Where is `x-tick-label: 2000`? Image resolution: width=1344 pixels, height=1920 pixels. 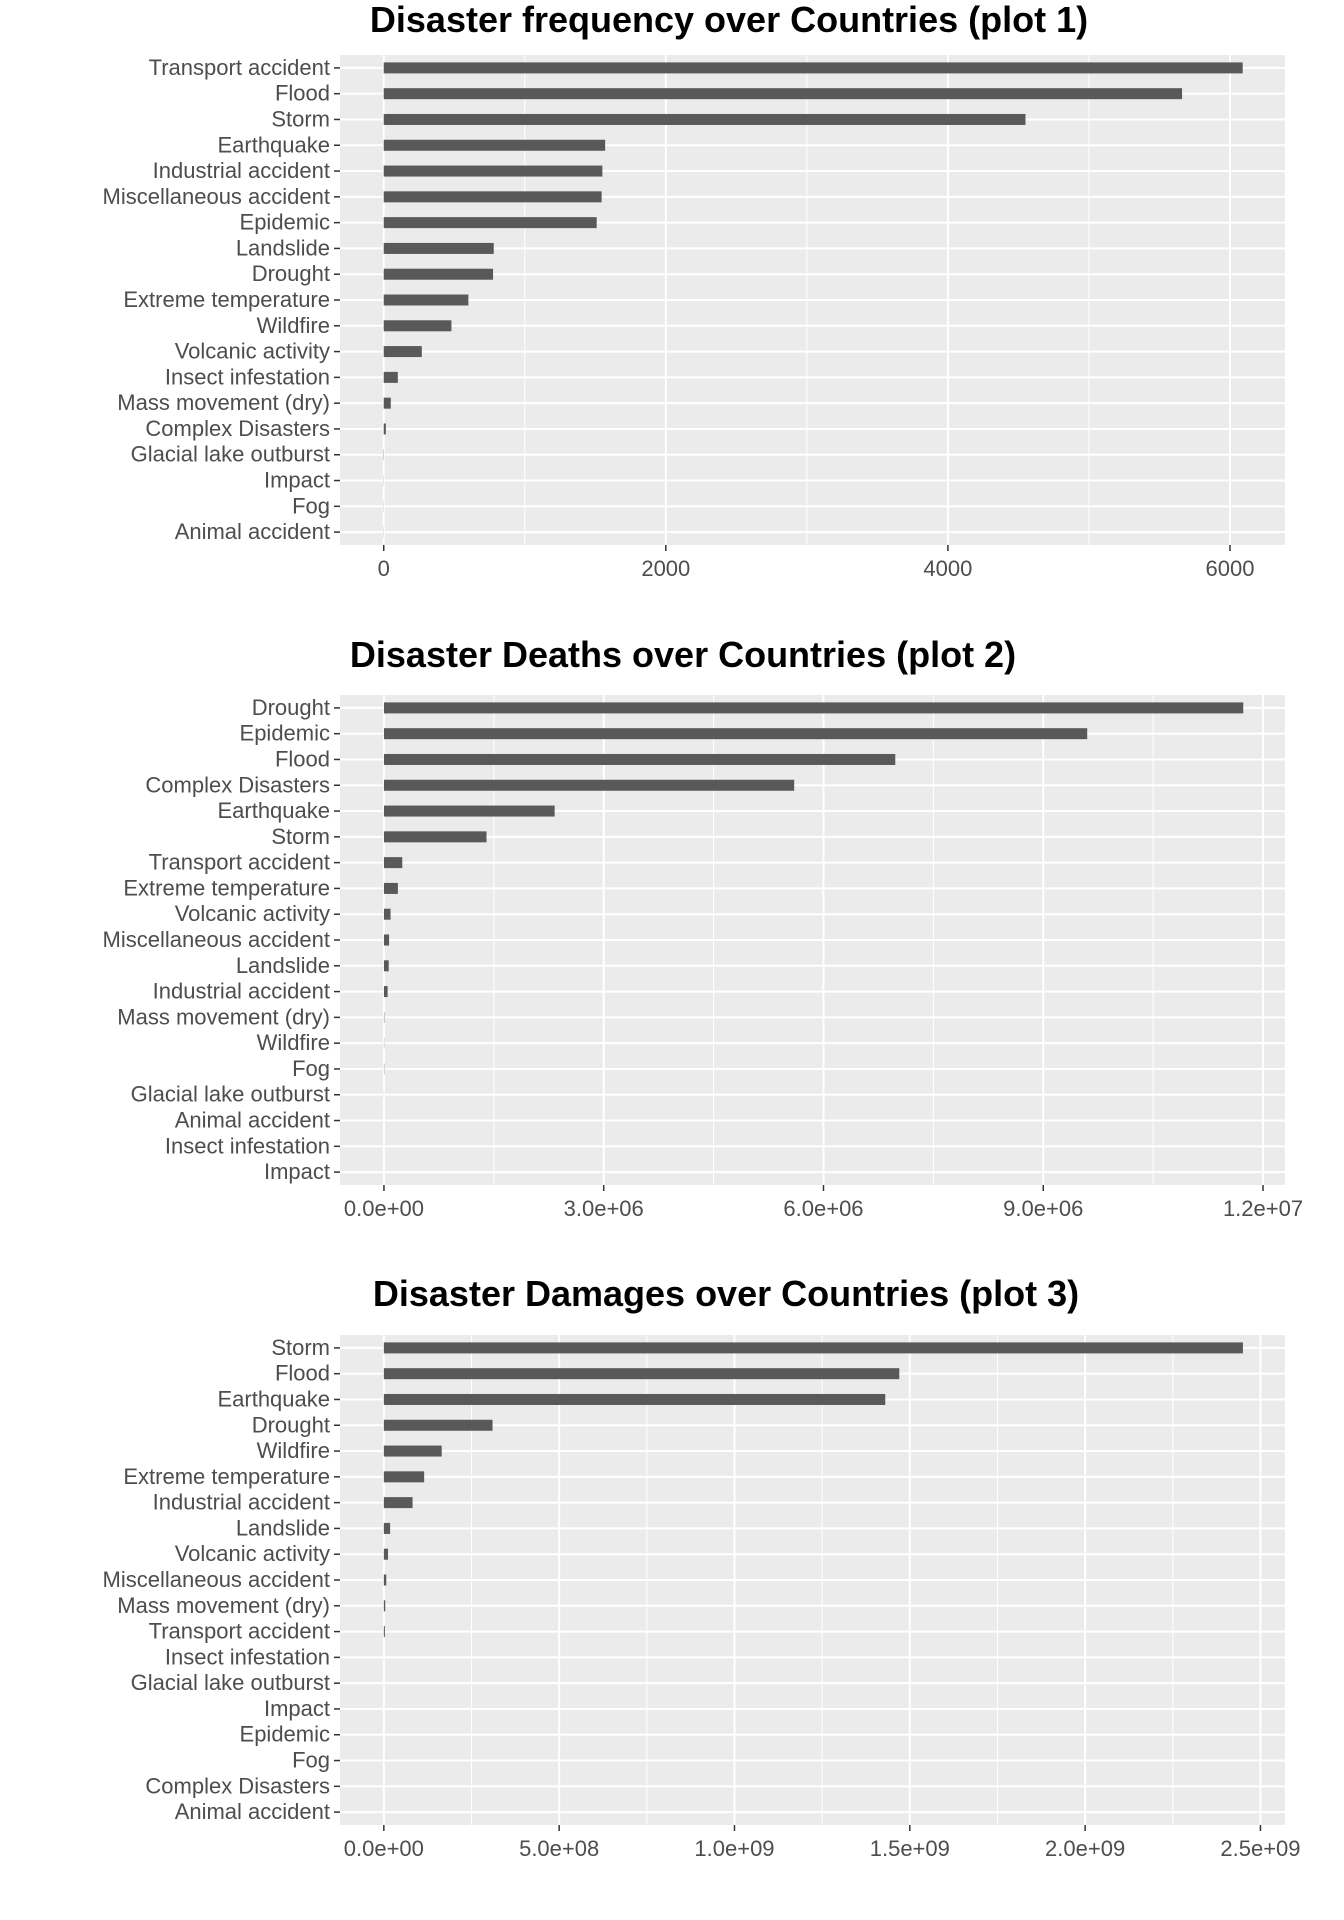 x-tick-label: 2000 is located at coordinates (665, 568).